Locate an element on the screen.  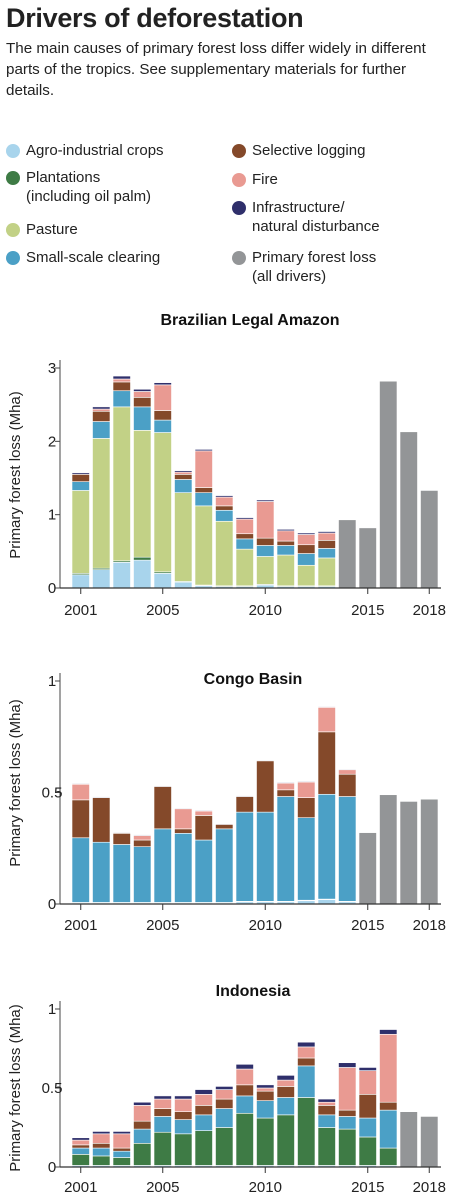
bar-plant-2013 is located at coordinates (326, 1146).